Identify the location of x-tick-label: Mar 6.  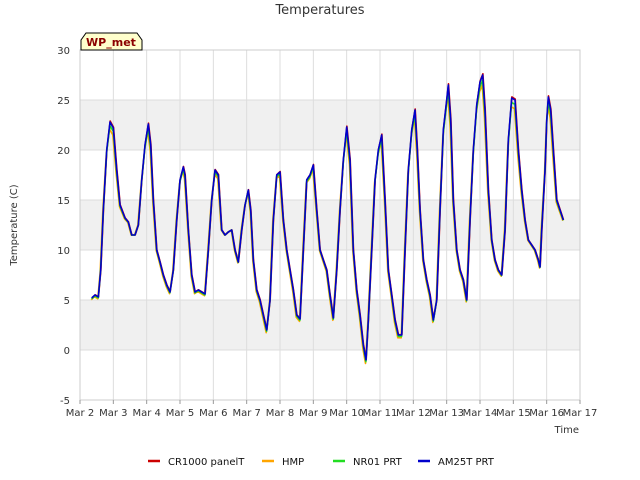
(213, 413).